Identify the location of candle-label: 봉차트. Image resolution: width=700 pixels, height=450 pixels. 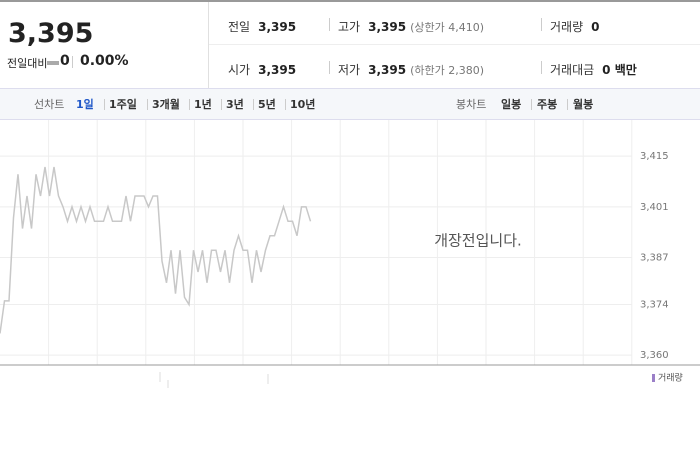
(471, 104).